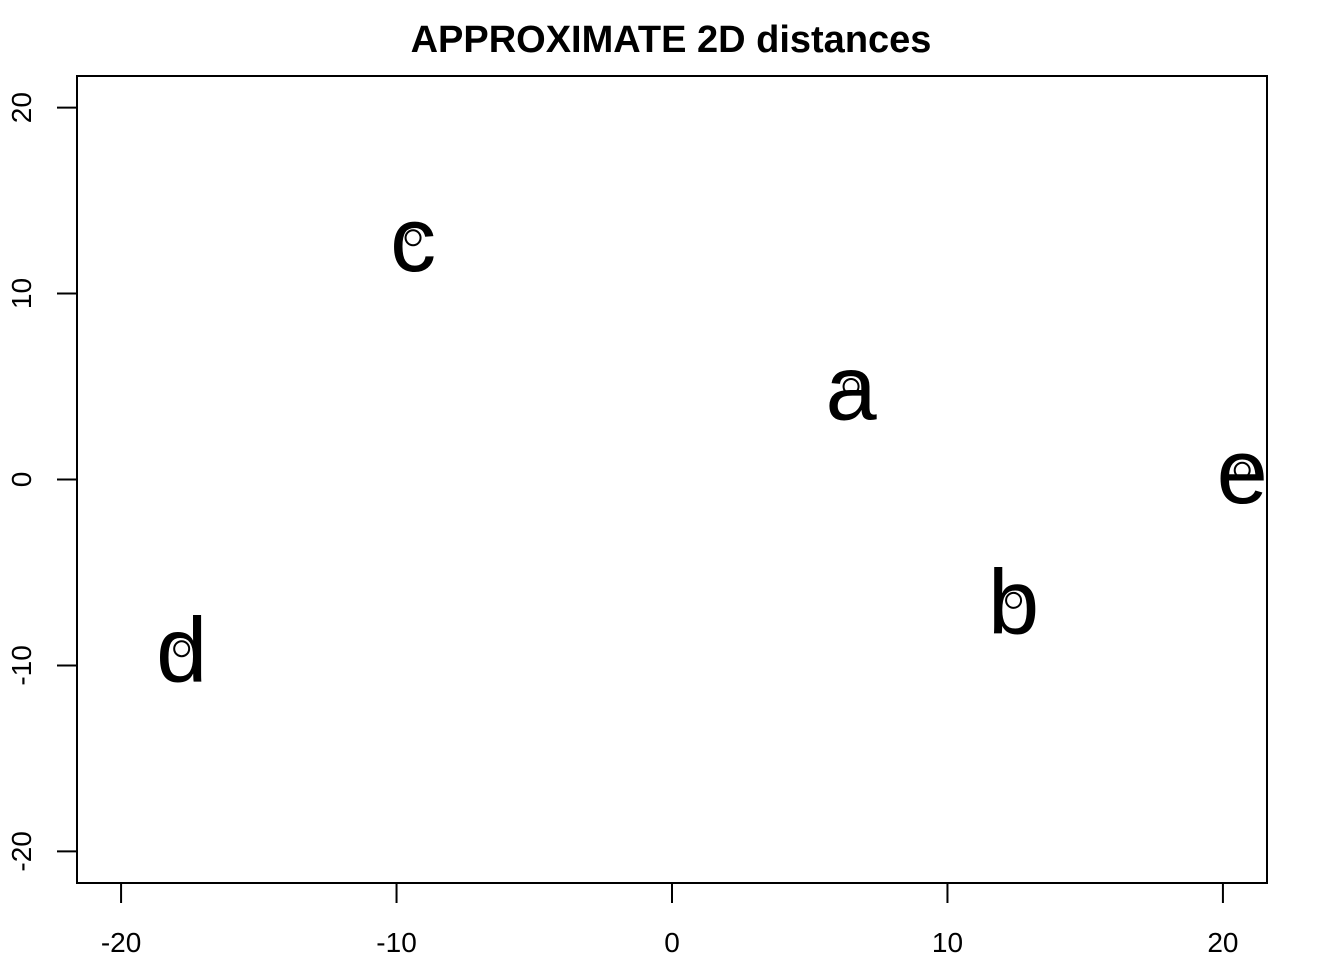  Describe the element at coordinates (21, 293) in the screenshot. I see `y-tick-label: 10` at that location.